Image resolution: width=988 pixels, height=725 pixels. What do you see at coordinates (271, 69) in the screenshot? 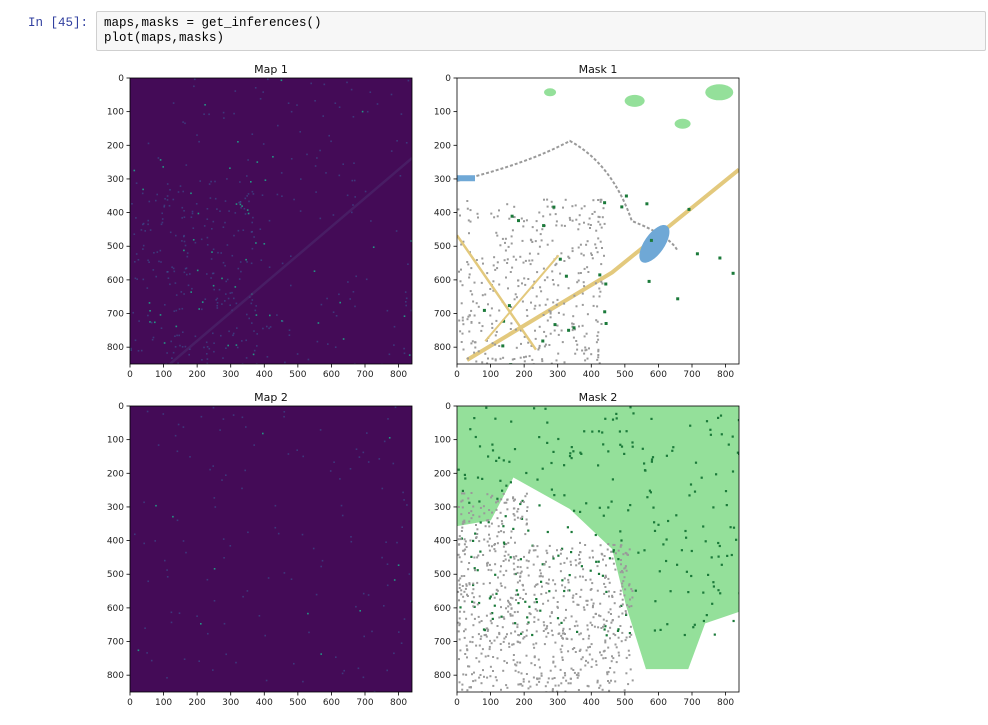
I see `subplot-title: Map 1` at bounding box center [271, 69].